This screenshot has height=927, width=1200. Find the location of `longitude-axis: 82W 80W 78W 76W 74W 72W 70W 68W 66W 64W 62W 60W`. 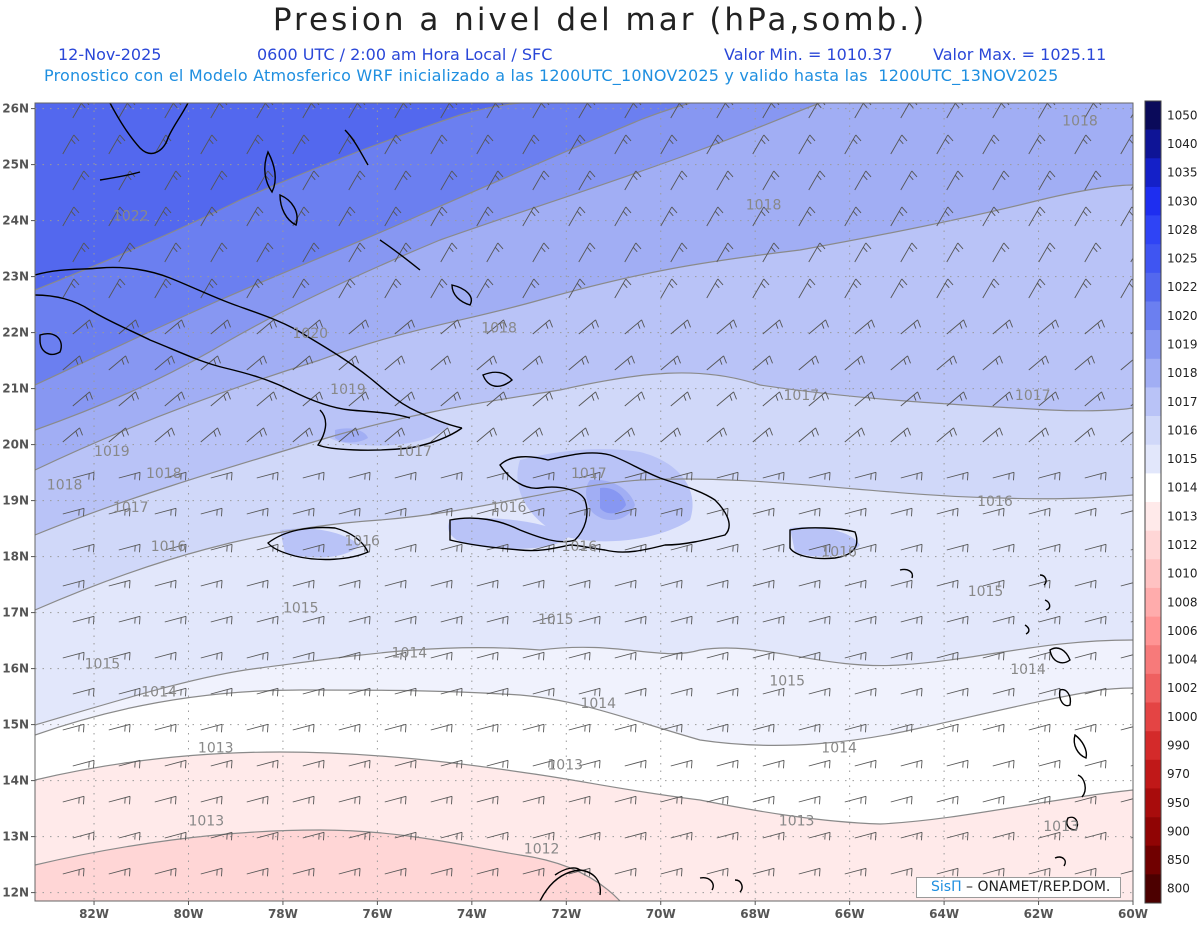

longitude-axis: 82W 80W 78W 76W 74W 72W 70W 68W 66W 64W 62W 60W is located at coordinates (613, 911).